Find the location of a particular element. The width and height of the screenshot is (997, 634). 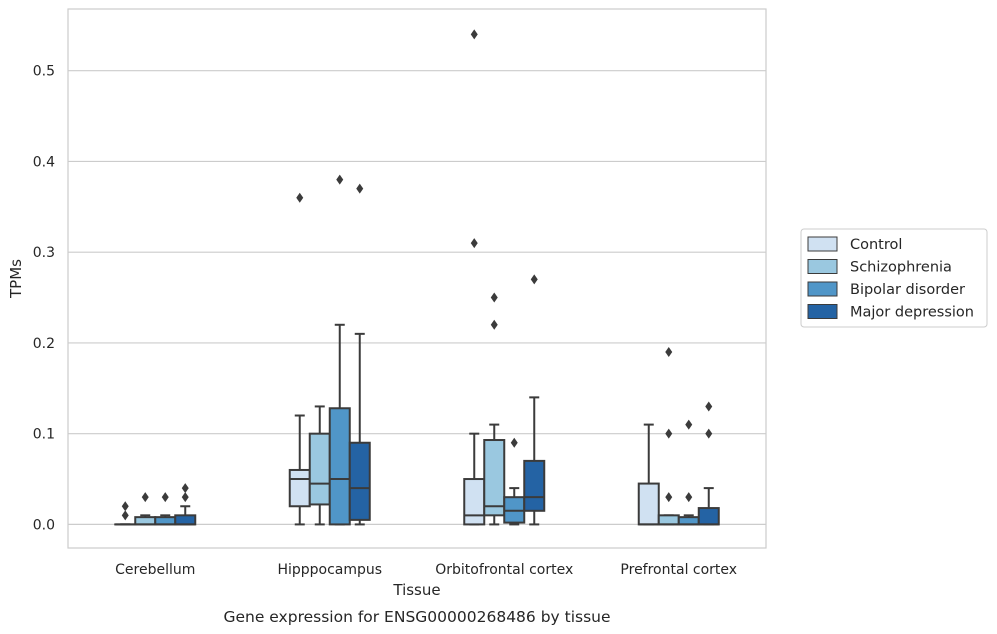

y-axis-label: TPMs is located at coordinates (16, 279).